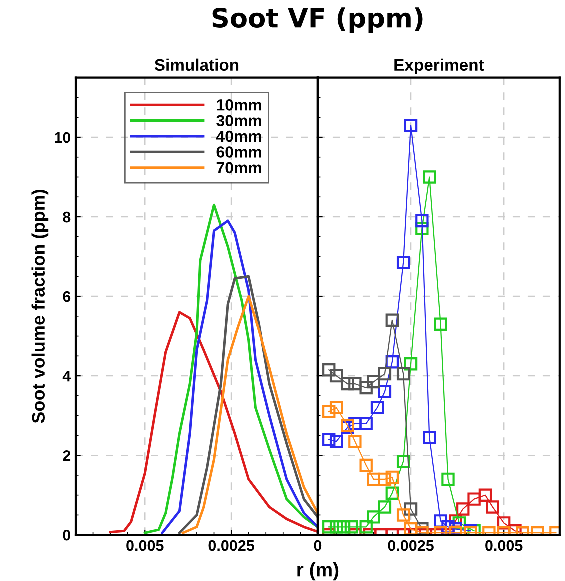  I want to click on legend-label: 40mm, so click(239, 136).